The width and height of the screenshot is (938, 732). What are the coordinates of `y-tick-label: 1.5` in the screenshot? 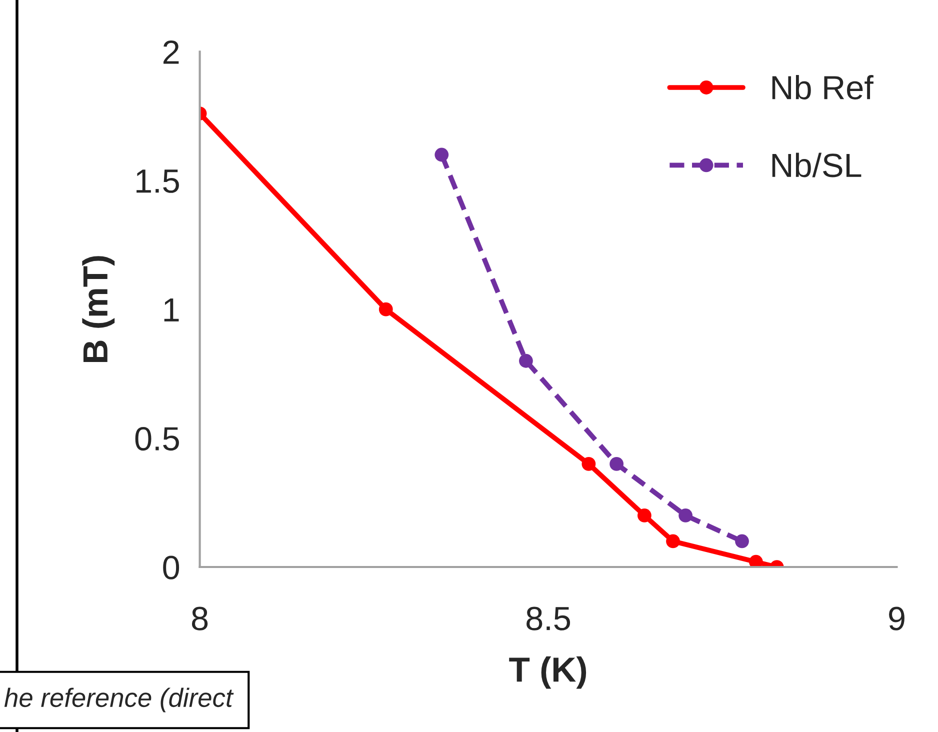 It's located at (157, 181).